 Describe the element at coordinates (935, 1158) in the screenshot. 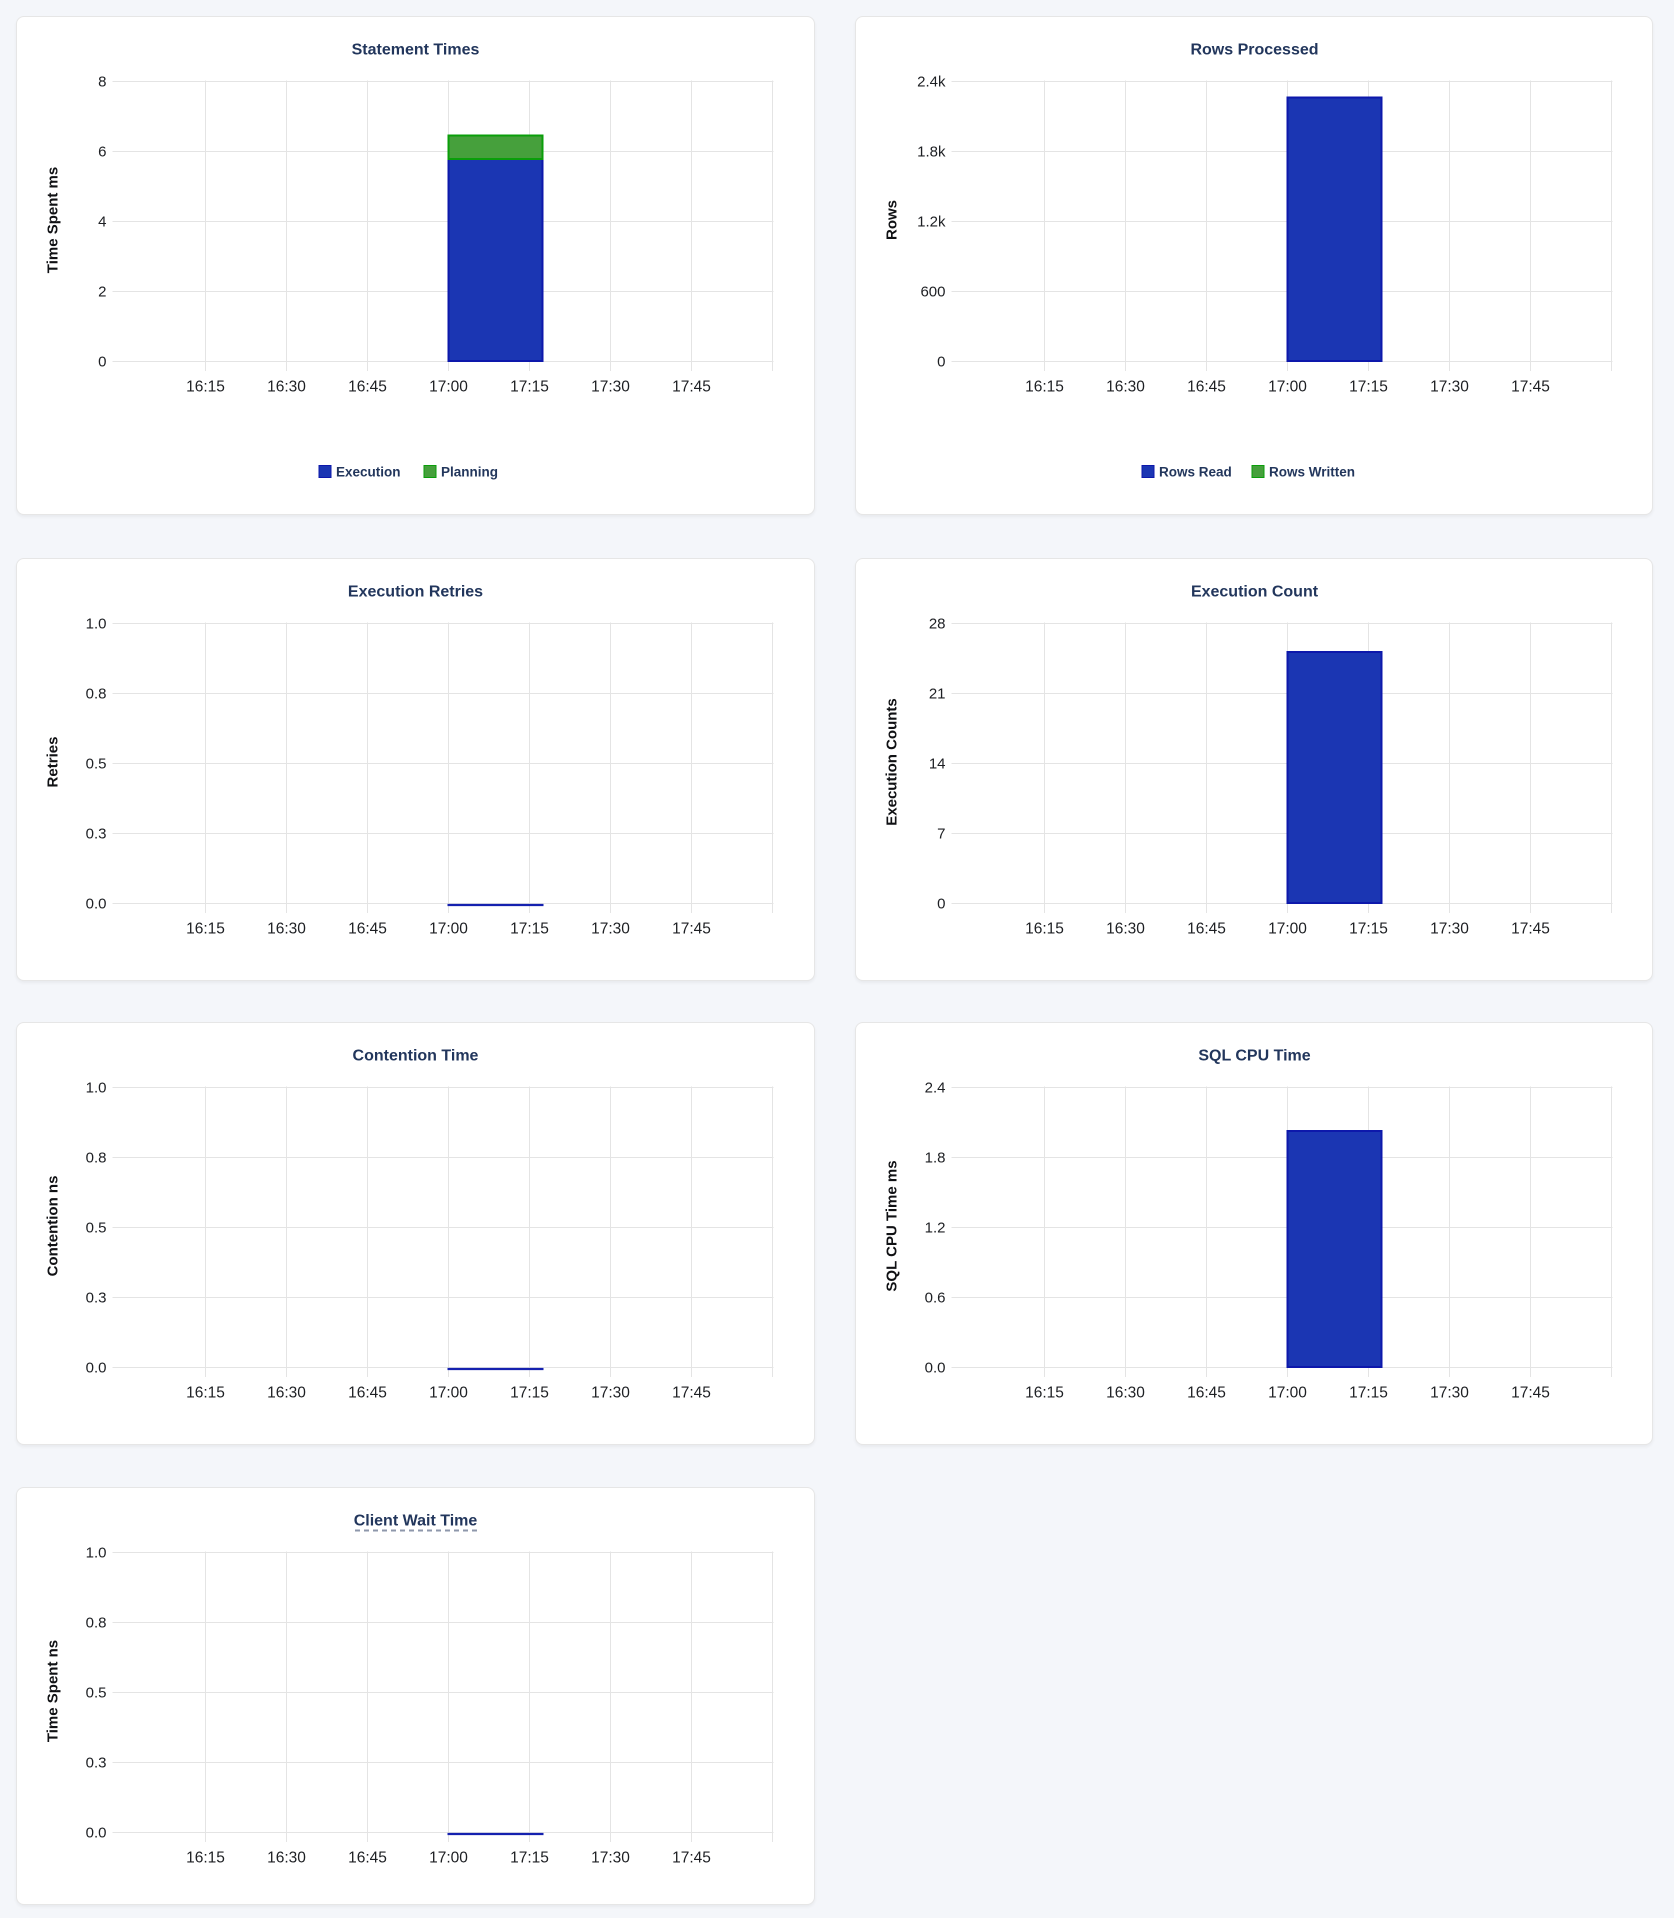

I see `svg-text: 1.8` at that location.